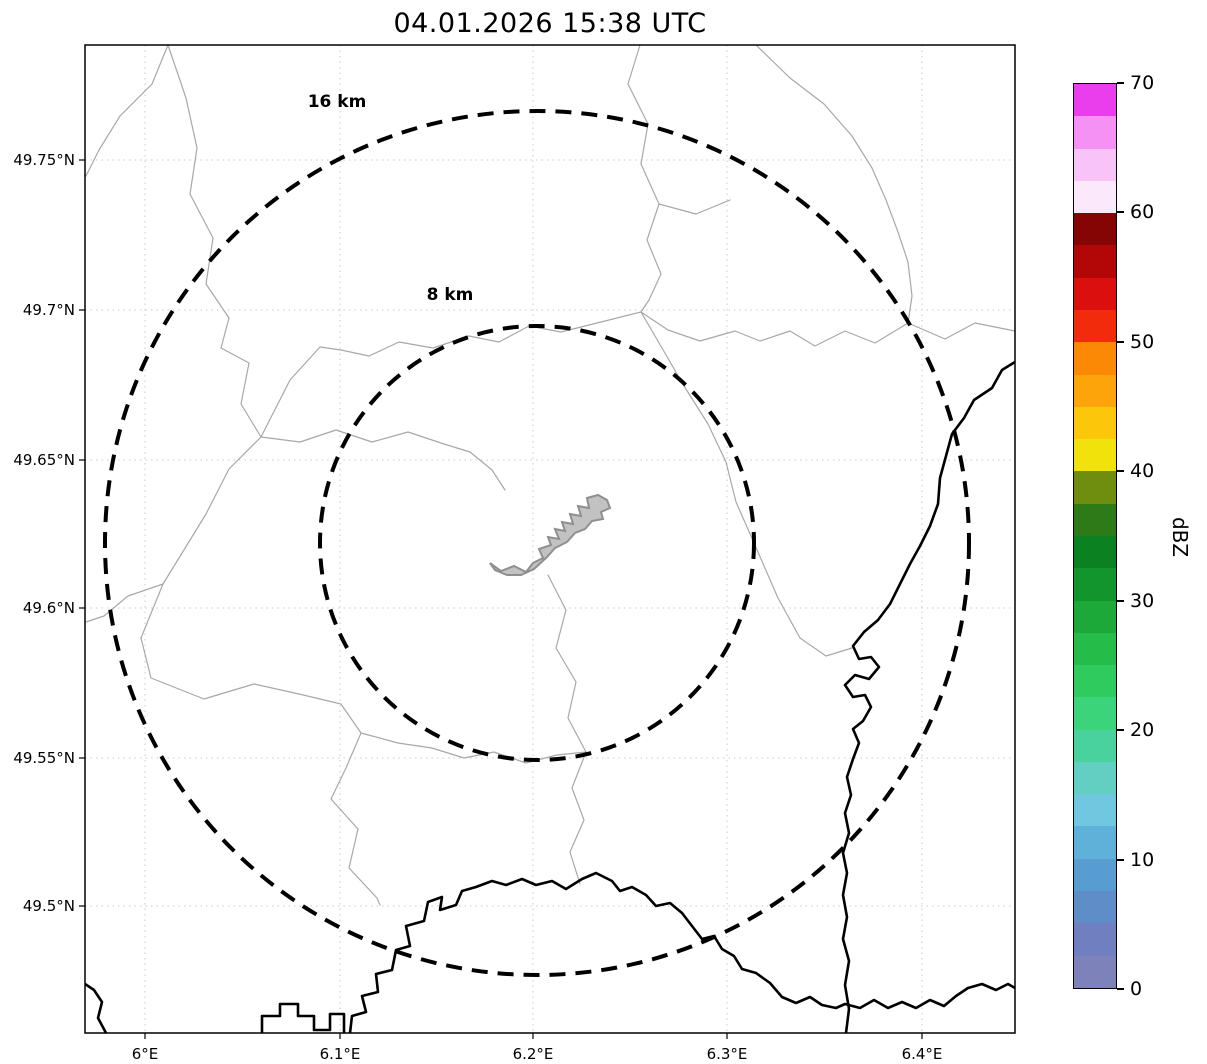 Image resolution: width=1207 pixels, height=1064 pixels. Describe the element at coordinates (49, 310) in the screenshot. I see `y-tick-label: 49.7°N` at that location.